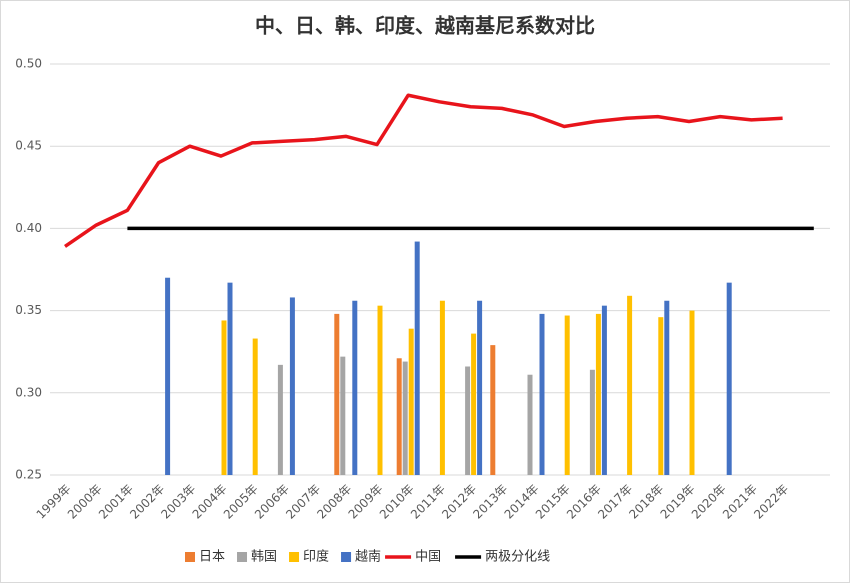 The height and width of the screenshot is (583, 850). Describe the element at coordinates (28, 475) in the screenshot. I see `y-tick-label: 0.25` at that location.